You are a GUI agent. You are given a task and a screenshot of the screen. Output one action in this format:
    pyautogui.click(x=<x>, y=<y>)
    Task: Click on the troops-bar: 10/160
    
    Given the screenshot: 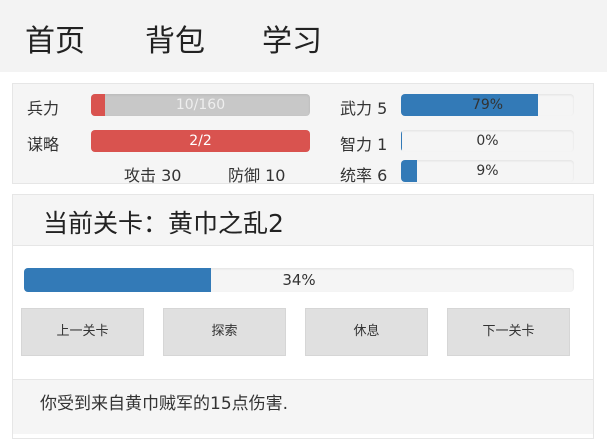 What is the action you would take?
    pyautogui.click(x=200, y=105)
    